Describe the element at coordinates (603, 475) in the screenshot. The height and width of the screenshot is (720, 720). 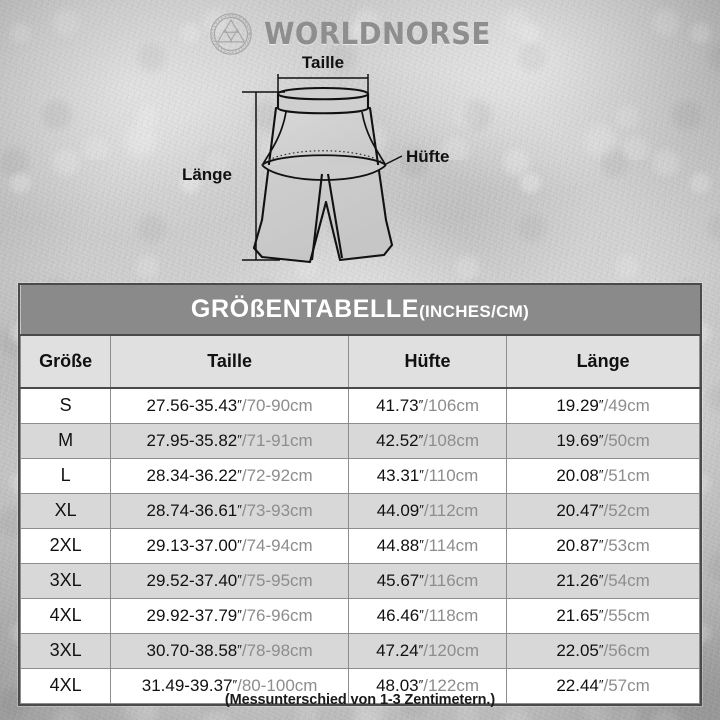
I see `cell-length: 20.08″/51cm` at that location.